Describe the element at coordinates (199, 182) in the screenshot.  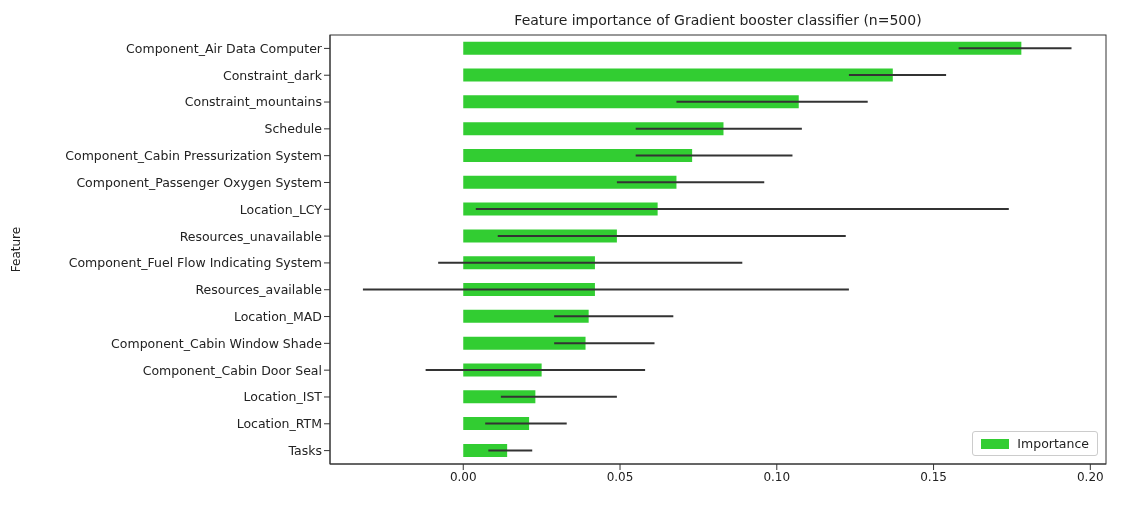
I see `y-tick-label: Component_Passenger Oxygen System` at that location.